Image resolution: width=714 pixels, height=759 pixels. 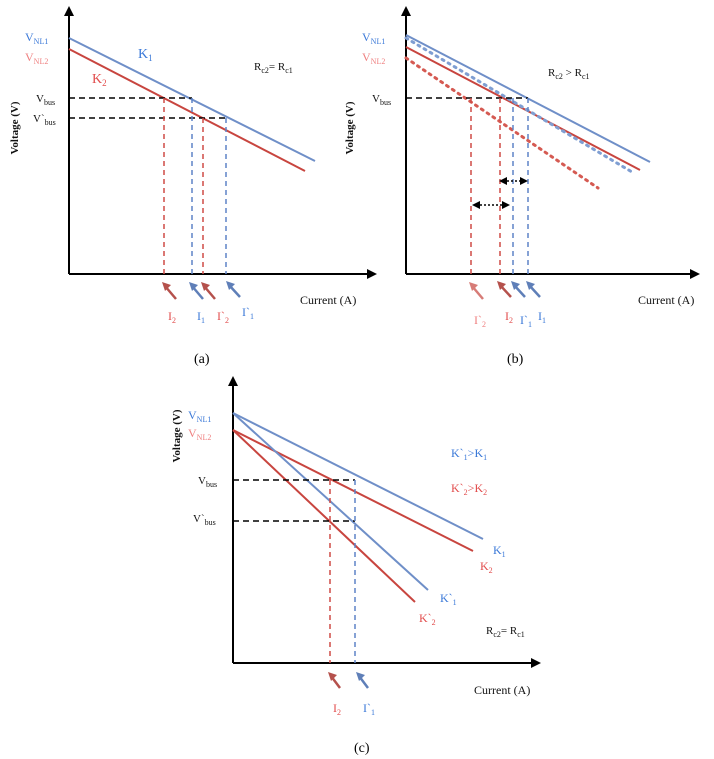 What do you see at coordinates (202, 359) in the screenshot?
I see `caption-a: (a)` at bounding box center [202, 359].